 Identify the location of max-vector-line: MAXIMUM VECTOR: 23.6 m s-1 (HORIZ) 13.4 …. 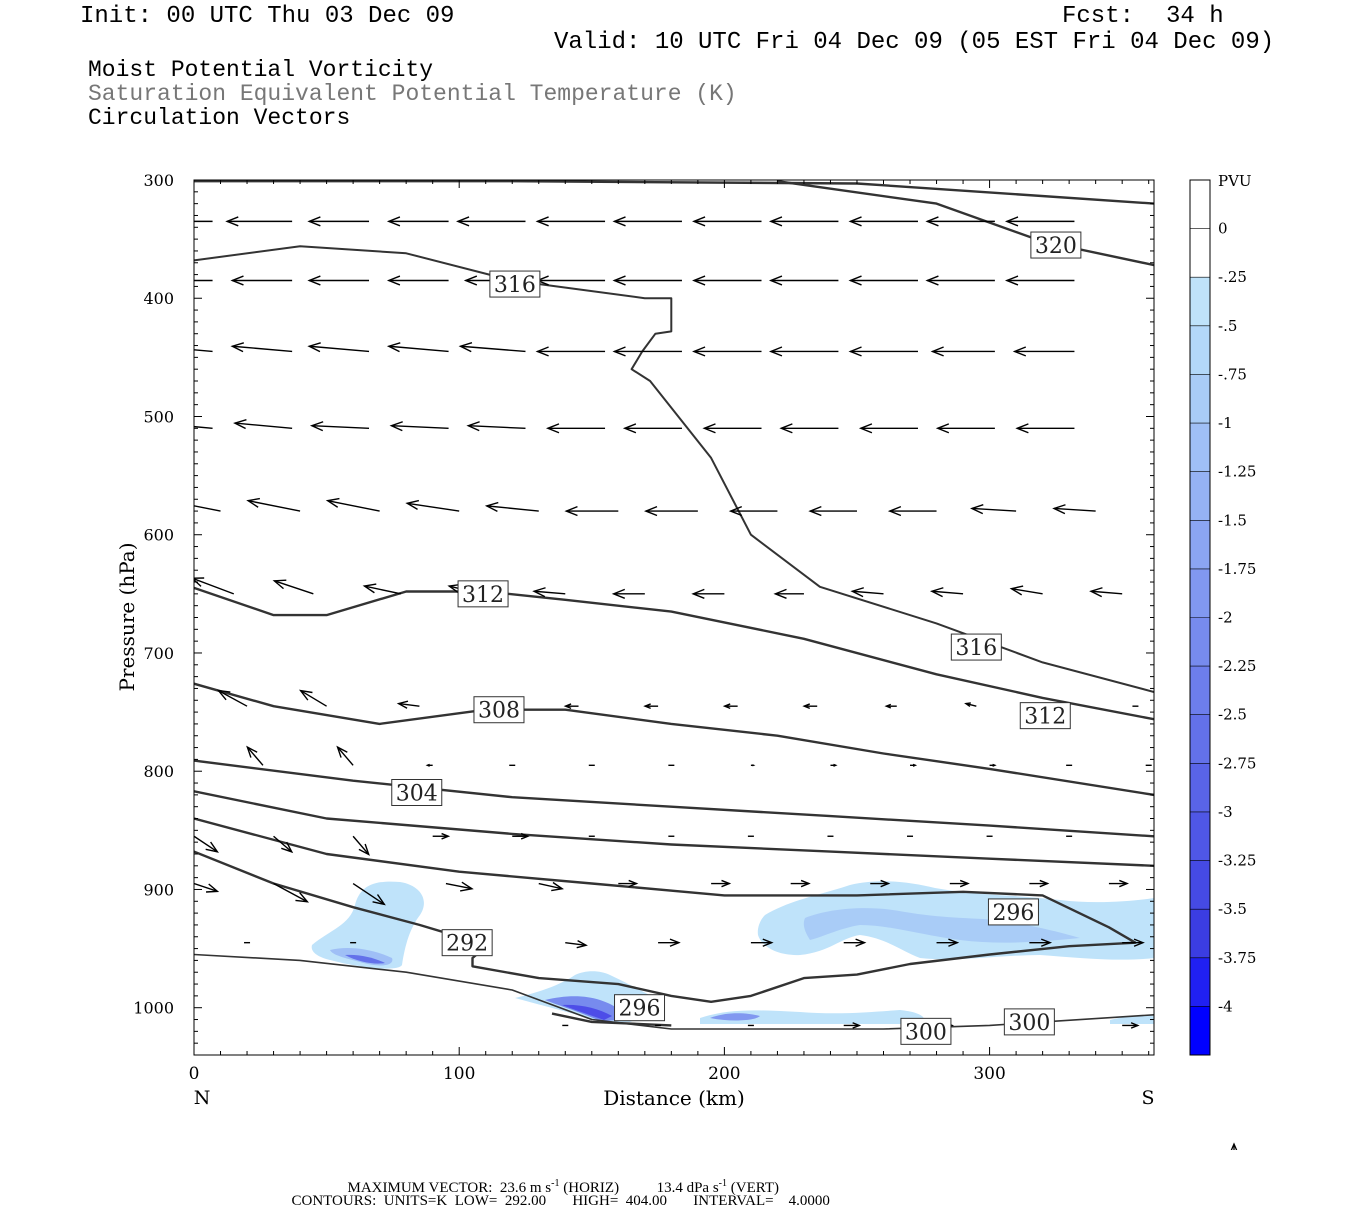
(560, 1177).